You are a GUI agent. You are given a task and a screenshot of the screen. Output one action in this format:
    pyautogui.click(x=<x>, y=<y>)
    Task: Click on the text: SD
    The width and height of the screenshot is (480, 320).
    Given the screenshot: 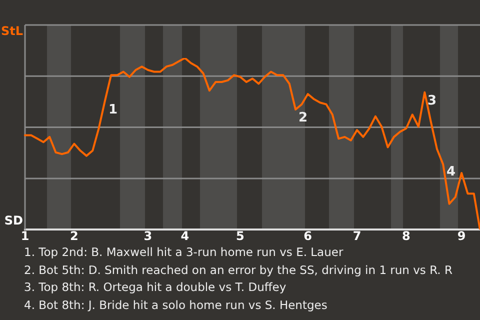 What is the action you would take?
    pyautogui.click(x=14, y=221)
    